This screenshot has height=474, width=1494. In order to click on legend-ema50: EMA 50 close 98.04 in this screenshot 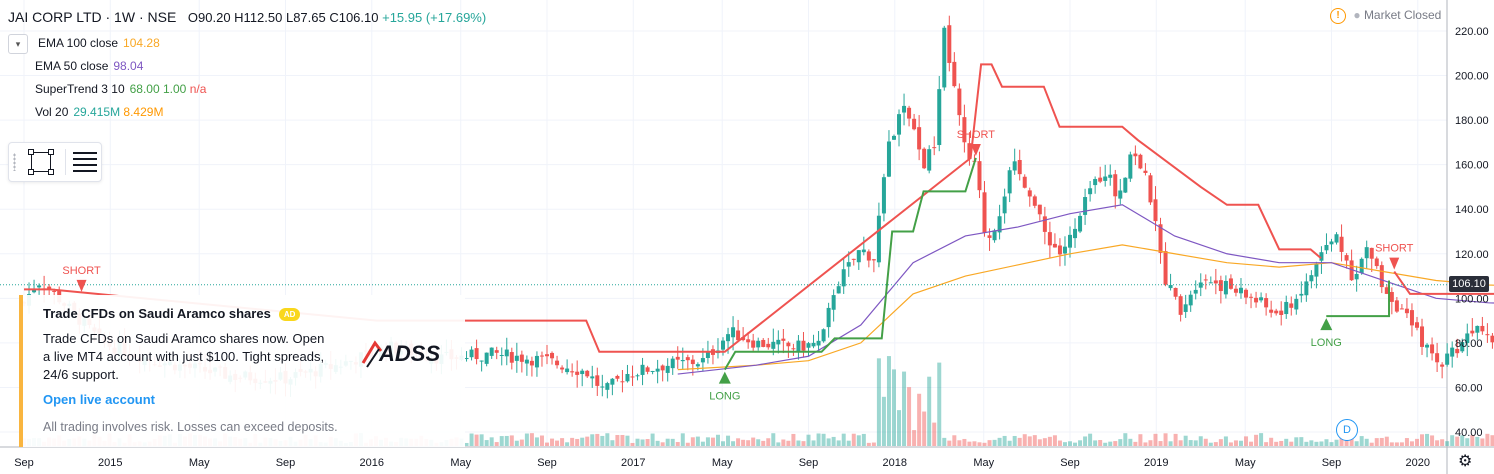, I will do `click(89, 66)`.